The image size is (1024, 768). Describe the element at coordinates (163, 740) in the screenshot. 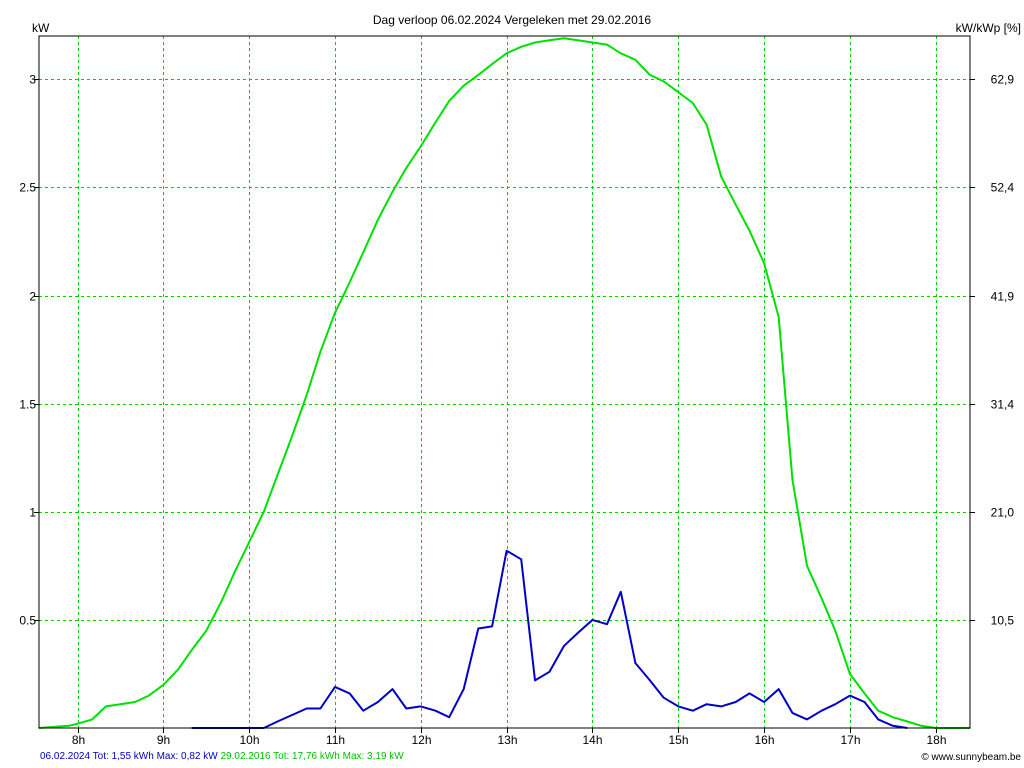

I see `x-tick-label: 9h` at that location.